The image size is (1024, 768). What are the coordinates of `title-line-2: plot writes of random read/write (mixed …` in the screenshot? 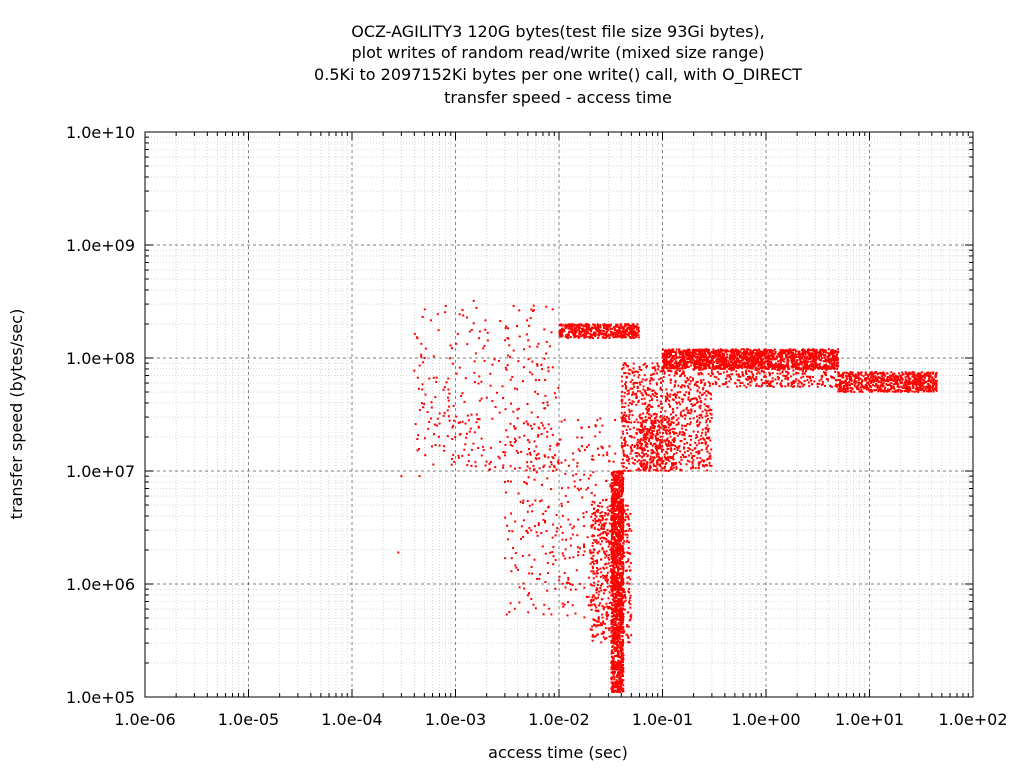 It's located at (558, 52).